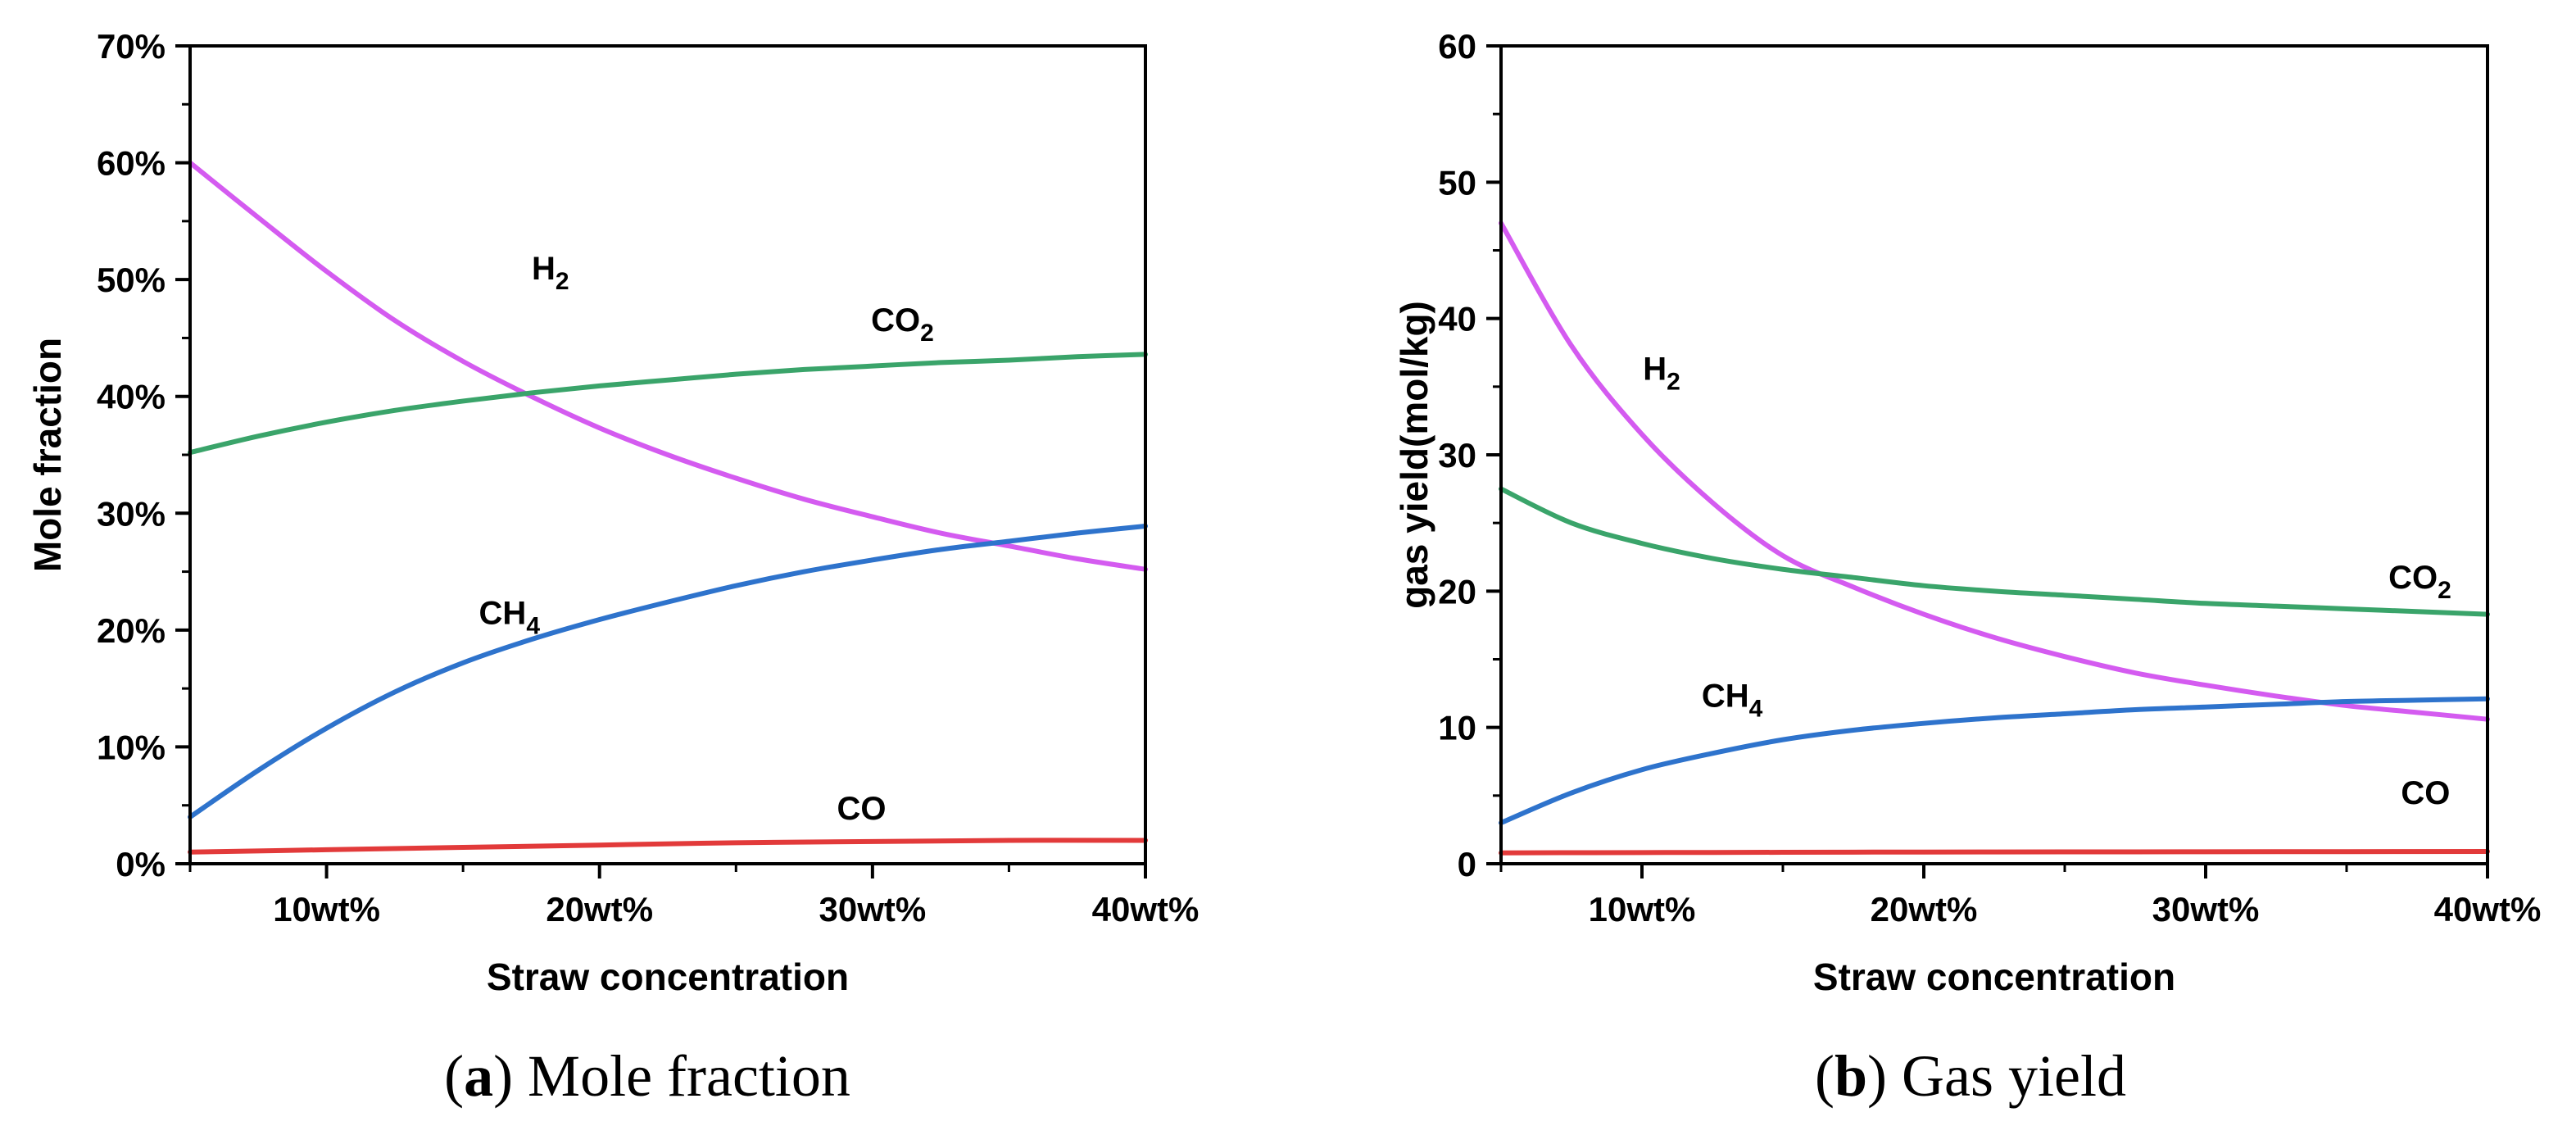  Describe the element at coordinates (131, 280) in the screenshot. I see `y-tick-label: 50%` at that location.